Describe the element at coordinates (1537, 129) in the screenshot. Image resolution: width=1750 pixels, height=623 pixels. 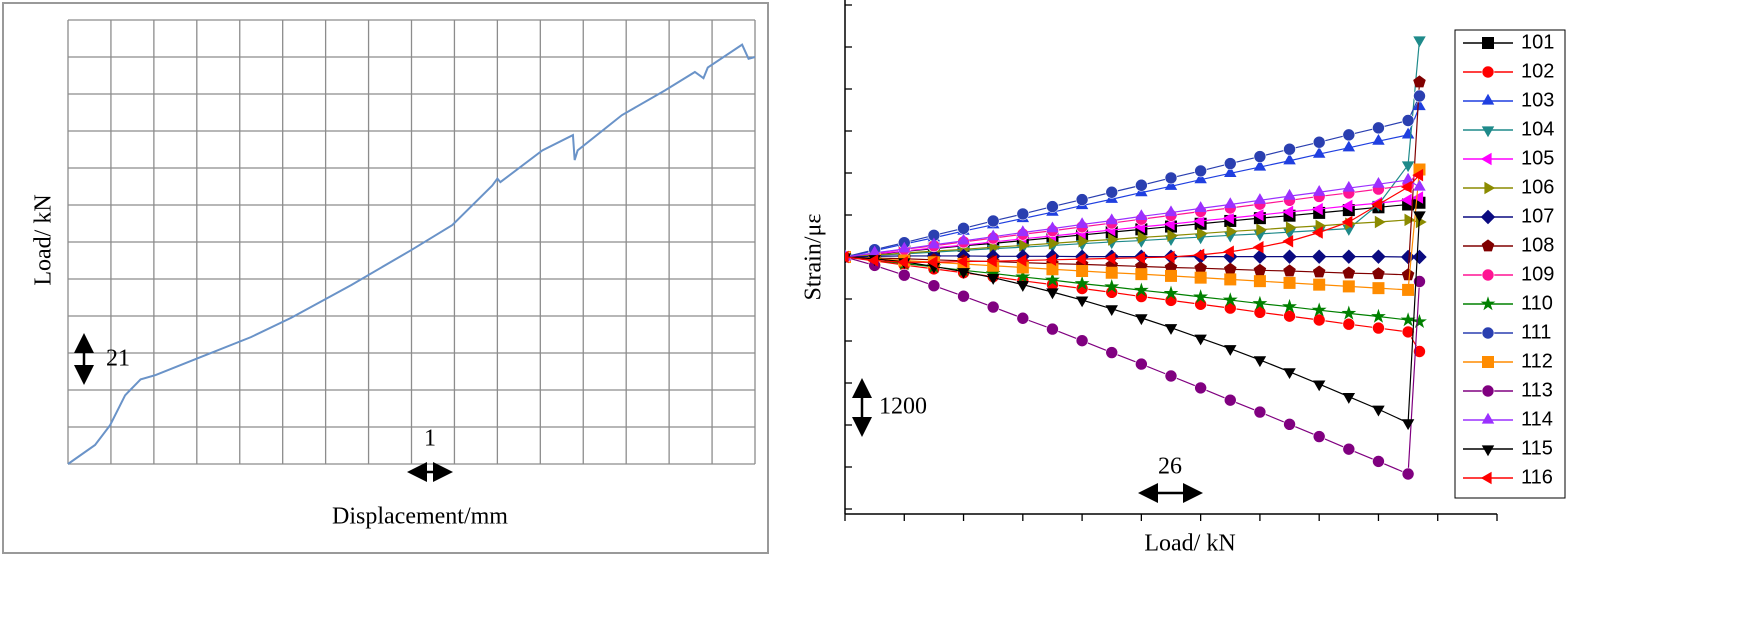
I see `legend-label: 104` at that location.